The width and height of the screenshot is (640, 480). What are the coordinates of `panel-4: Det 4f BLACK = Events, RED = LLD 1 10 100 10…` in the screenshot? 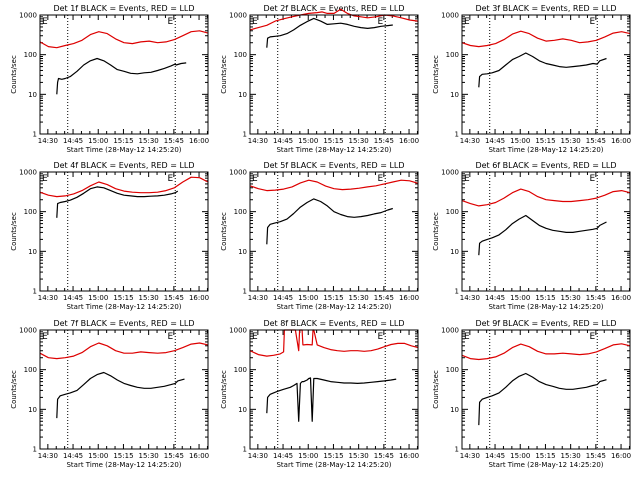 It's located at (109, 236).